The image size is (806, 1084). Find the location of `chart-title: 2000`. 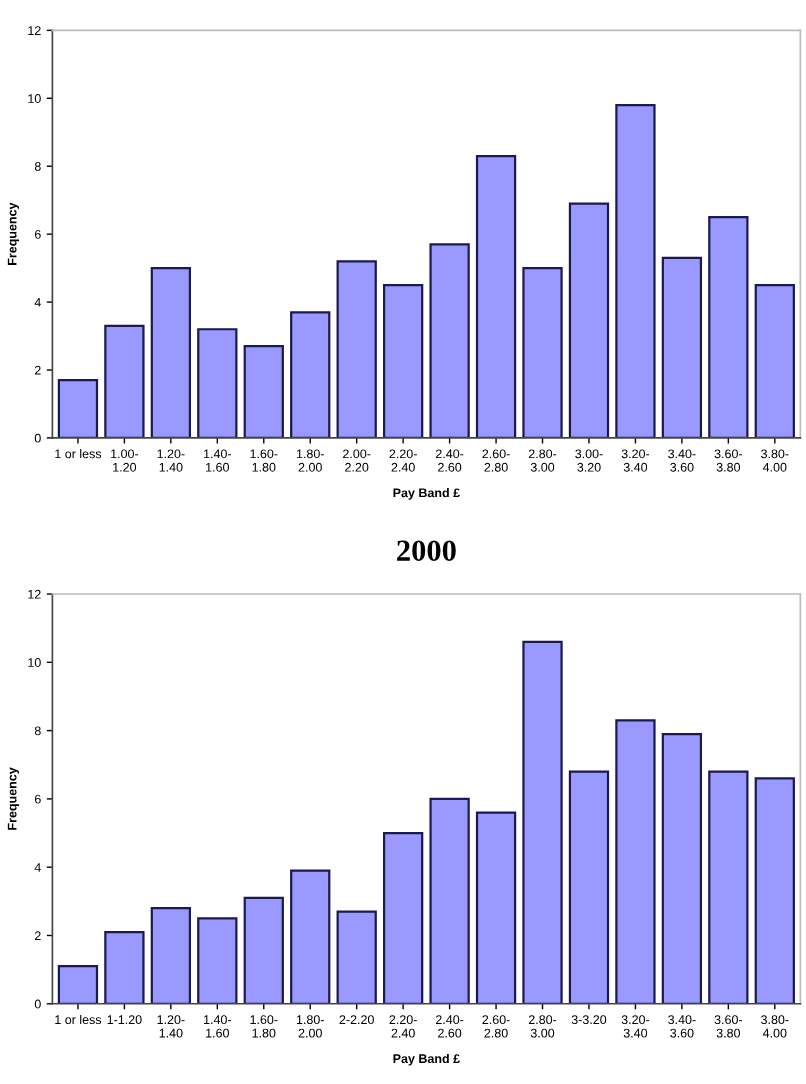

chart-title: 2000 is located at coordinates (426, 550).